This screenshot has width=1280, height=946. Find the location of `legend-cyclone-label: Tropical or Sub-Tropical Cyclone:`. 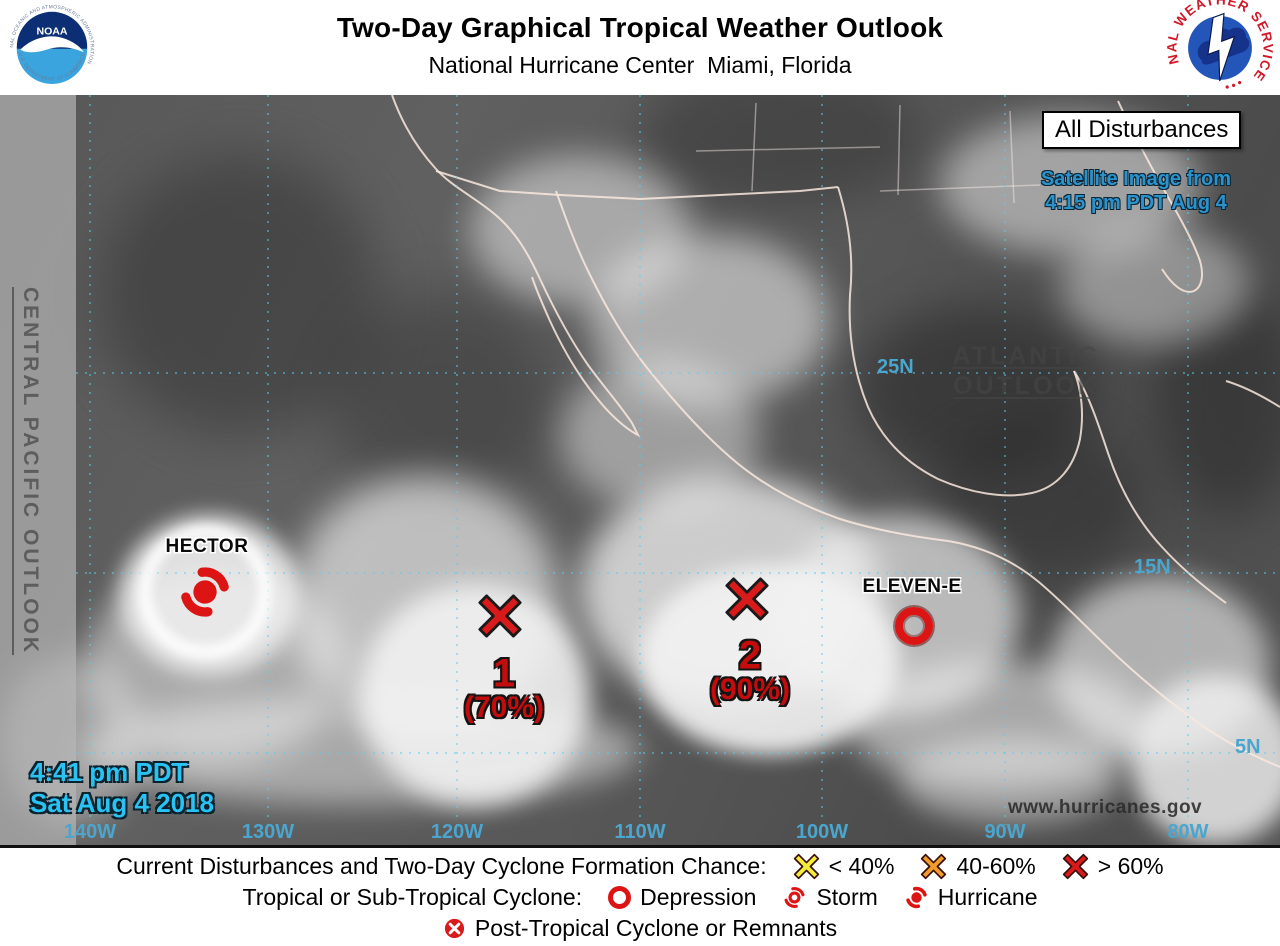

legend-cyclone-label: Tropical or Sub-Tropical Cyclone: is located at coordinates (412, 896).